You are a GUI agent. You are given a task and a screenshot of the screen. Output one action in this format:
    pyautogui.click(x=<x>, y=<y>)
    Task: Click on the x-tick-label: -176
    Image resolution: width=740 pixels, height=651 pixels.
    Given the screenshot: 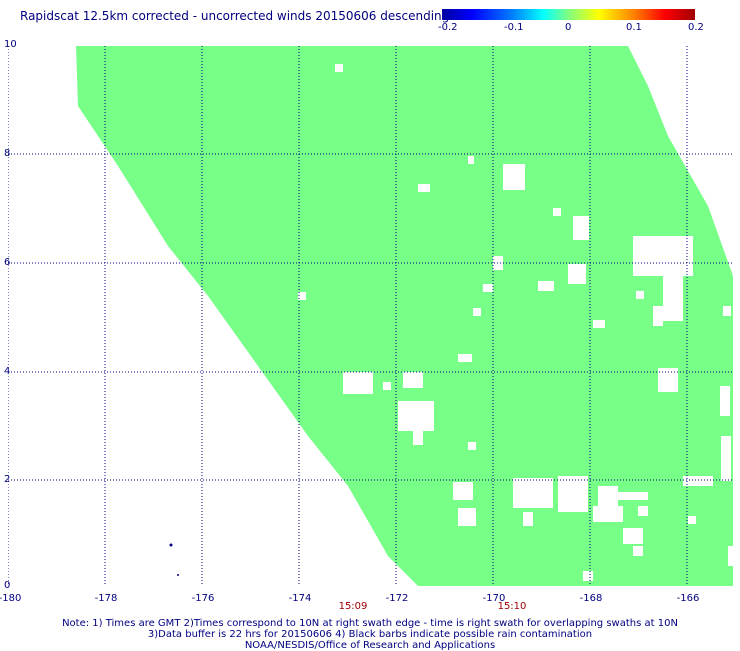 What is the action you would take?
    pyautogui.click(x=203, y=598)
    